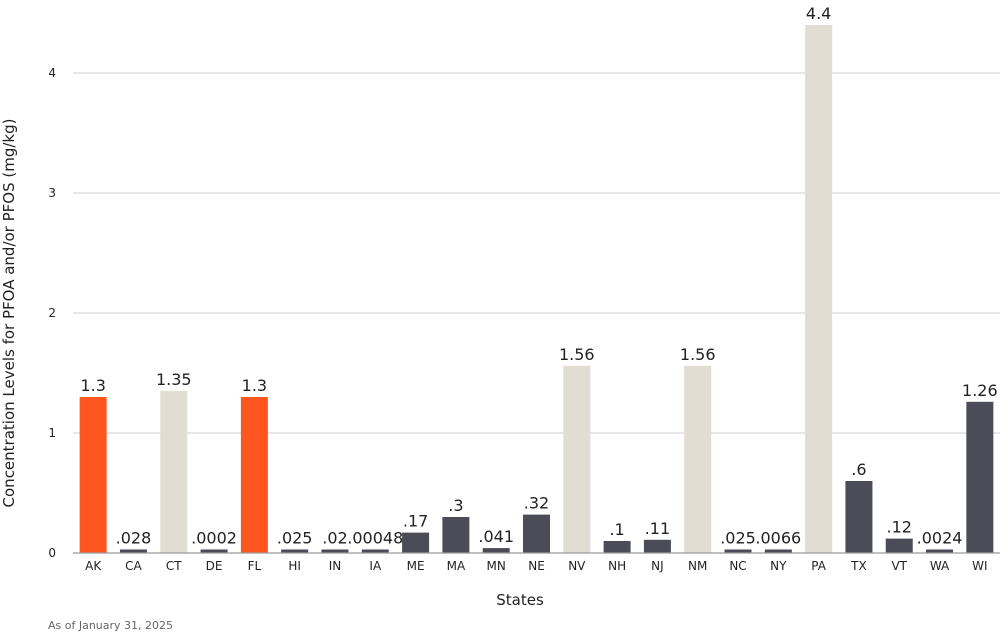 The height and width of the screenshot is (641, 1000). I want to click on data-label: .0066, so click(778, 538).